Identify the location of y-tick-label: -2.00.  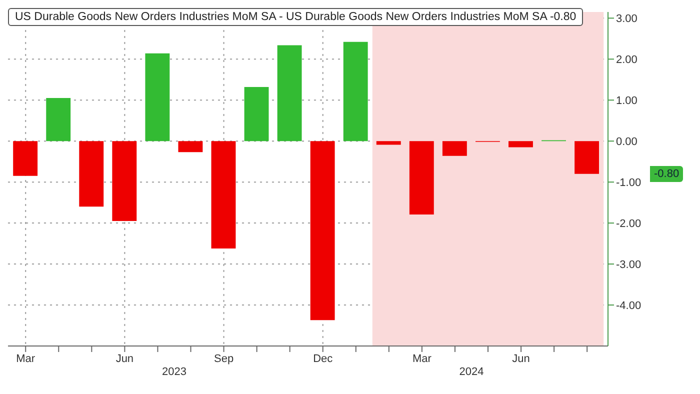
(629, 224).